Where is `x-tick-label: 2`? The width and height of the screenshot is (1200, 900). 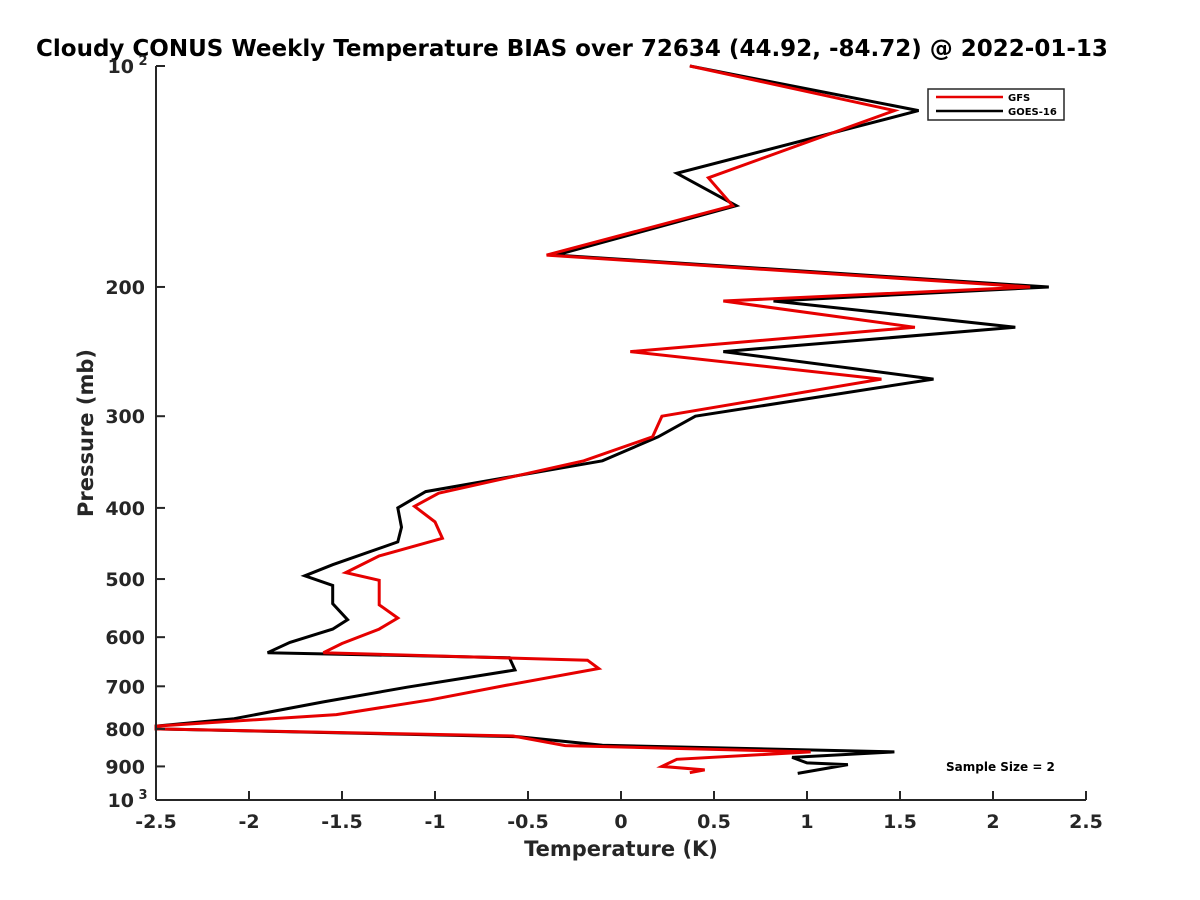 x-tick-label: 2 is located at coordinates (992, 822).